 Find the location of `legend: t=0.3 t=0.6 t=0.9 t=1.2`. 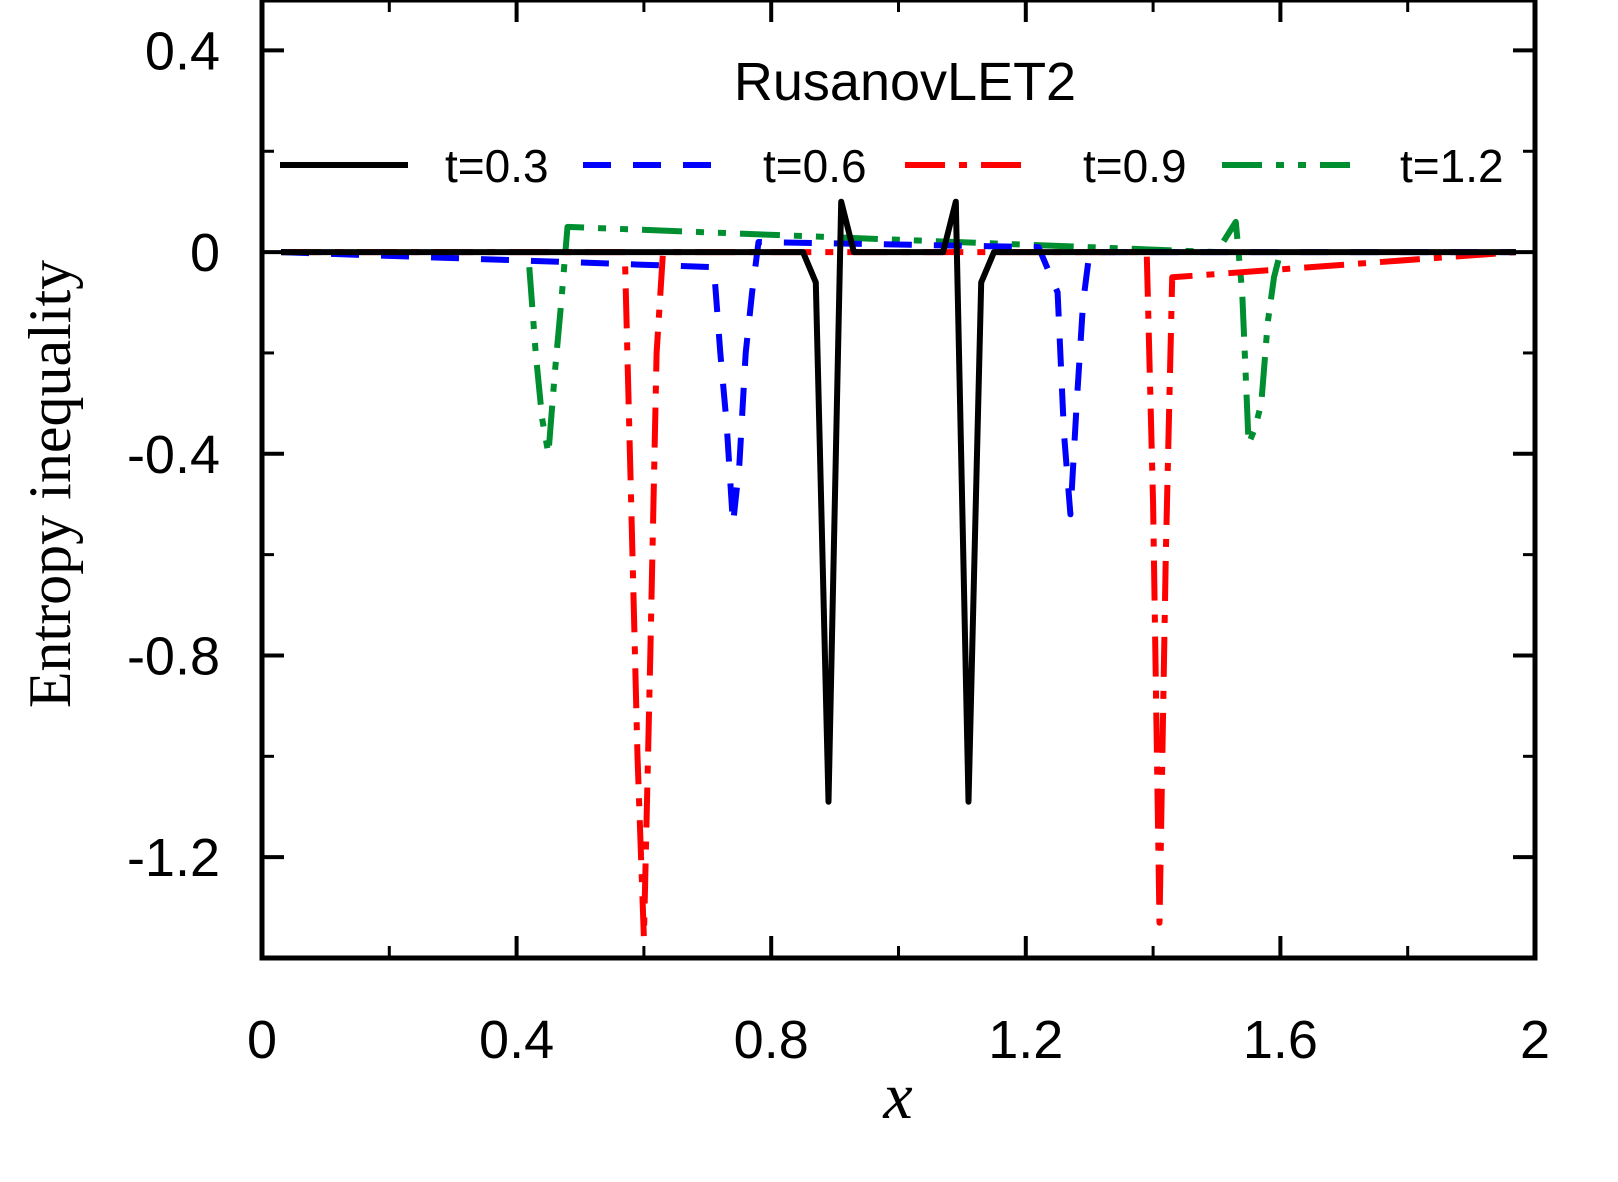

legend: t=0.3 t=0.6 t=0.9 t=1.2 is located at coordinates (892, 166).